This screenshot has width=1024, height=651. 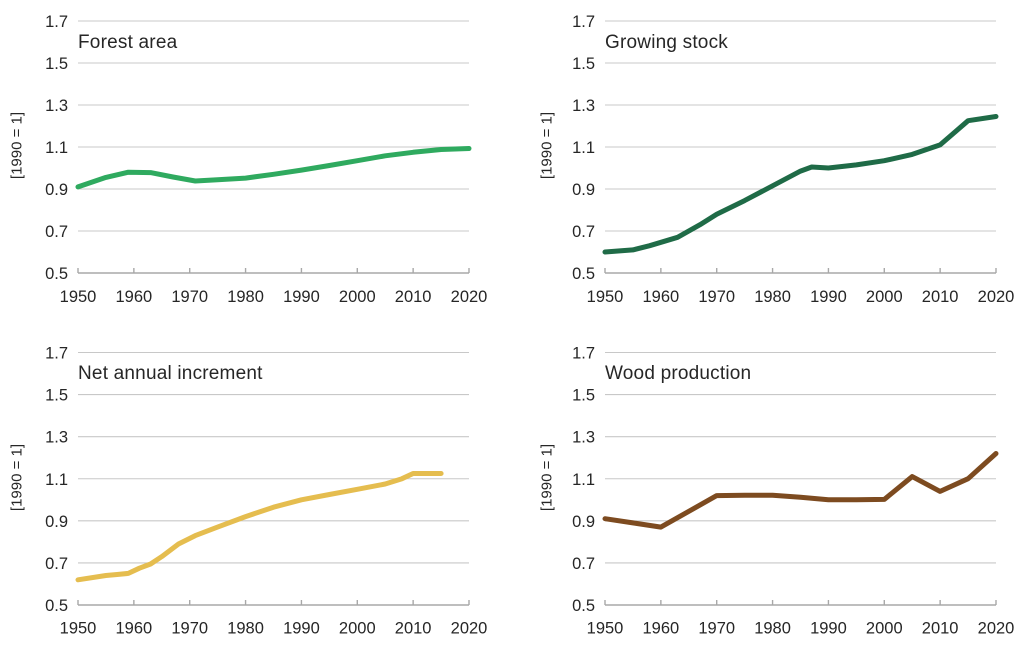 What do you see at coordinates (678, 373) in the screenshot?
I see `chart-title-wood-production: Wood production` at bounding box center [678, 373].